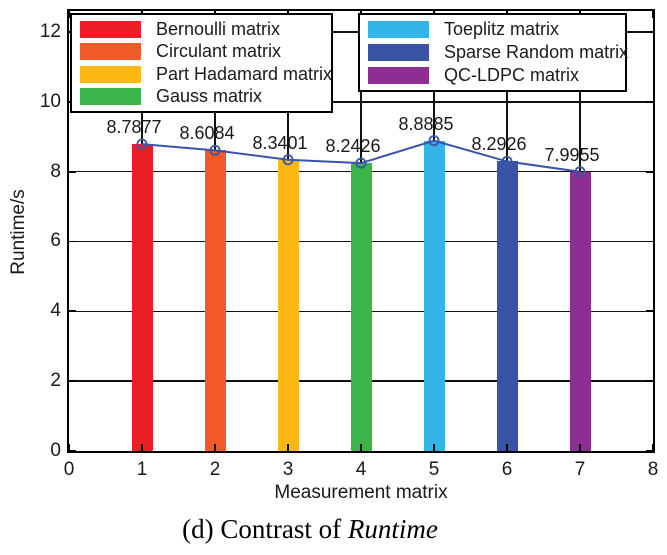 Image resolution: width=667 pixels, height=555 pixels. What do you see at coordinates (426, 123) in the screenshot?
I see `value-label-5: 8.8885` at bounding box center [426, 123].